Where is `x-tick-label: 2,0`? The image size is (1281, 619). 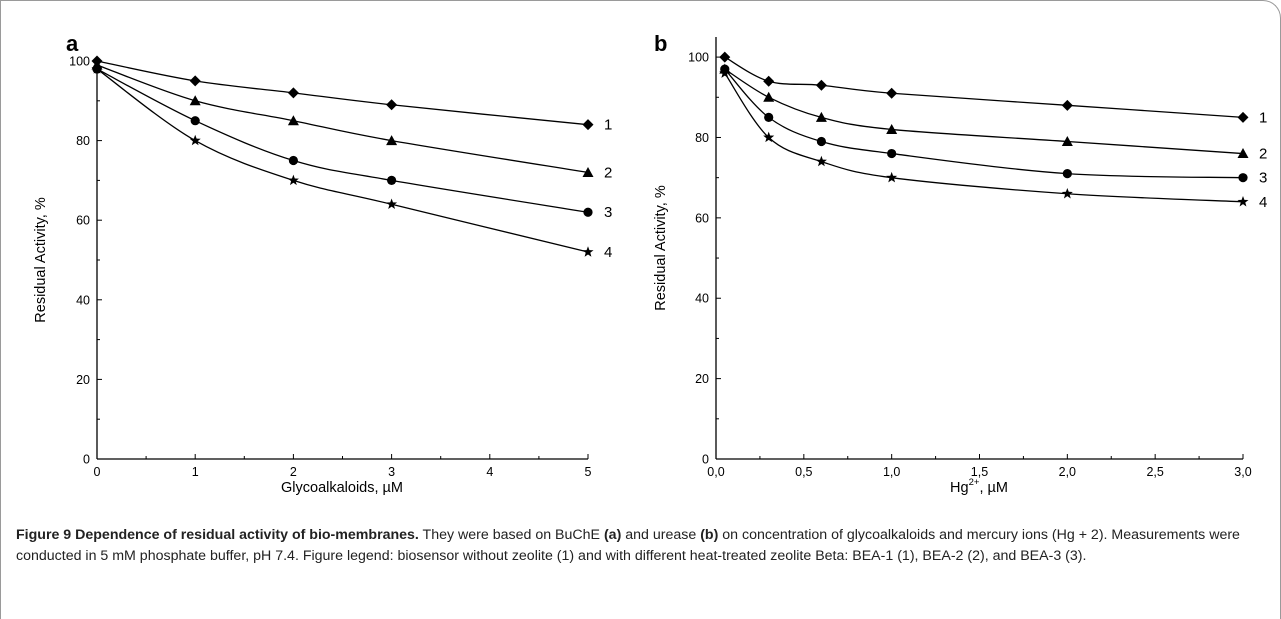 x-tick-label: 2,0 is located at coordinates (1067, 472).